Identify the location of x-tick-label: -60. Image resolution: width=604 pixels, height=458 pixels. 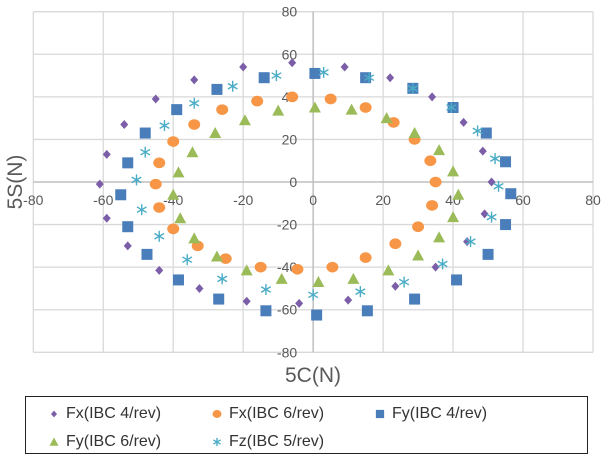
(103, 200).